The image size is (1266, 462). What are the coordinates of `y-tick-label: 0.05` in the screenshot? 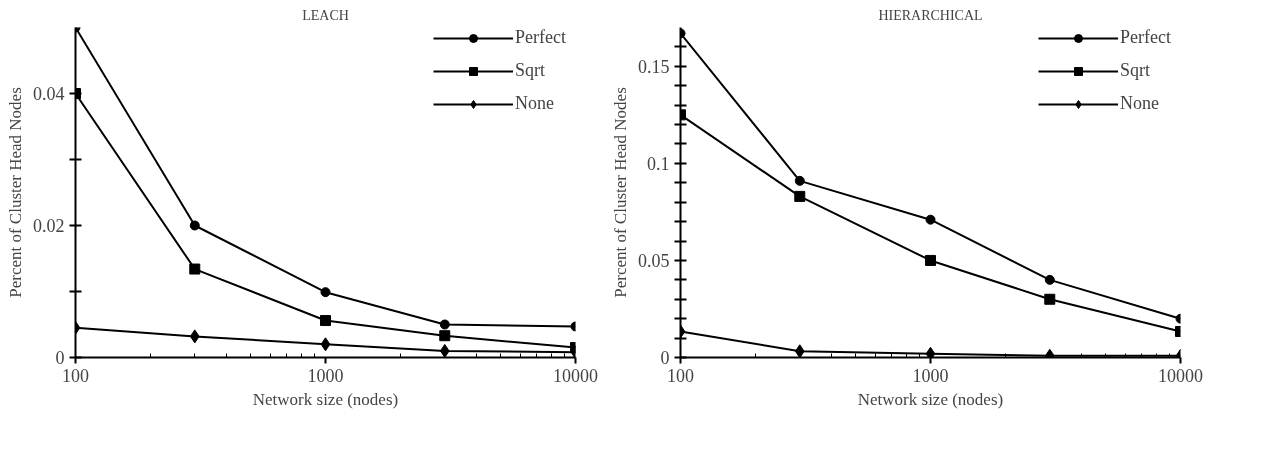 It's located at (654, 260).